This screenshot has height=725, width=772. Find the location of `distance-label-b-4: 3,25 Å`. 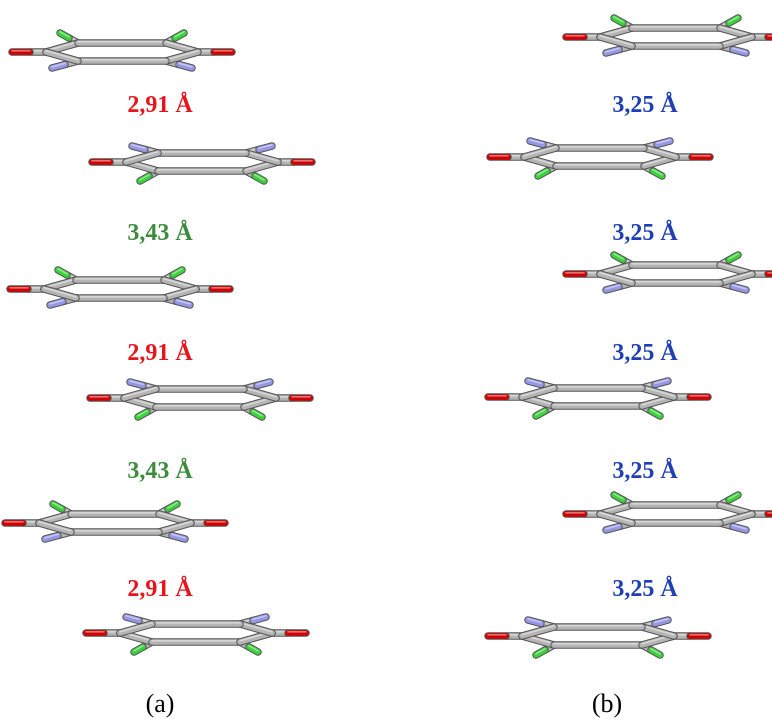

distance-label-b-4: 3,25 Å is located at coordinates (645, 471).